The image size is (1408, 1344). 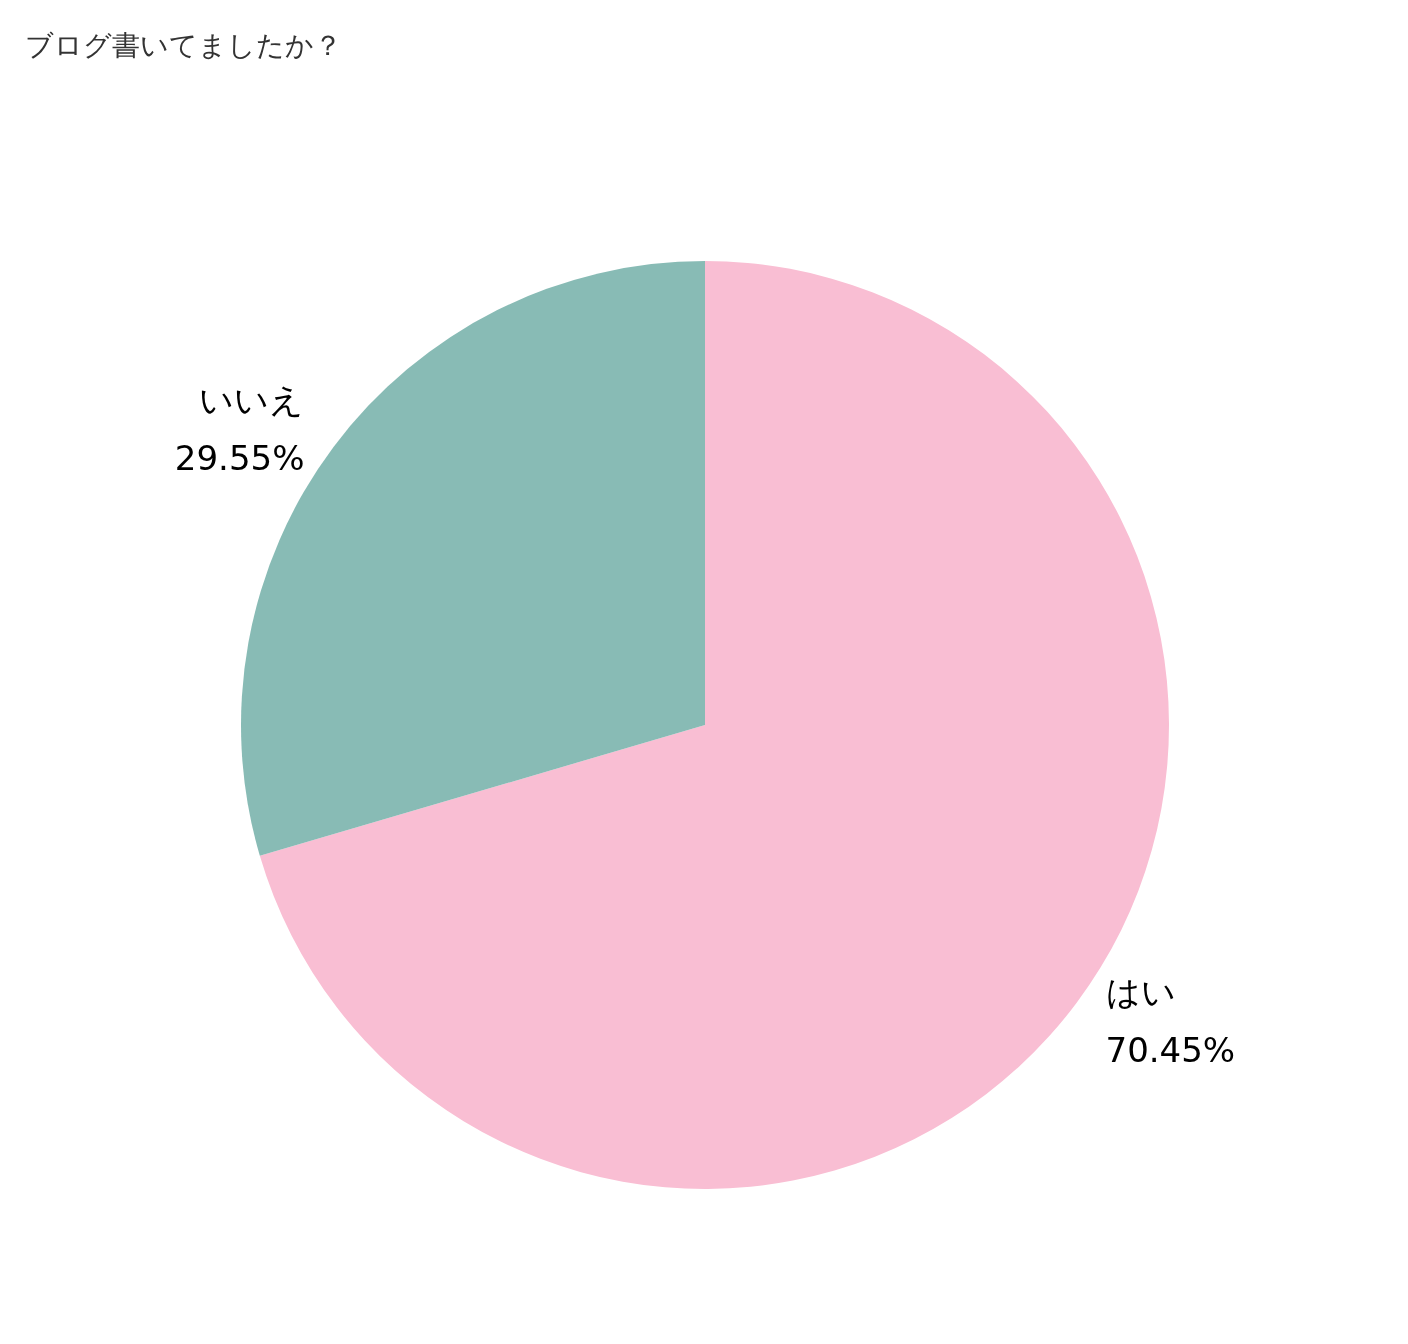 I want to click on slice-label: はい, so click(x=1140, y=991).